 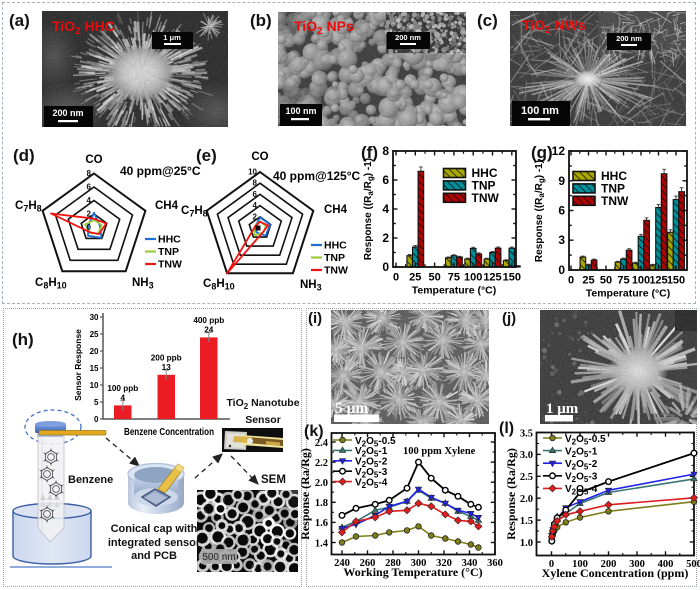 I want to click on svg-text: Benzene Concentration, so click(x=169, y=432).